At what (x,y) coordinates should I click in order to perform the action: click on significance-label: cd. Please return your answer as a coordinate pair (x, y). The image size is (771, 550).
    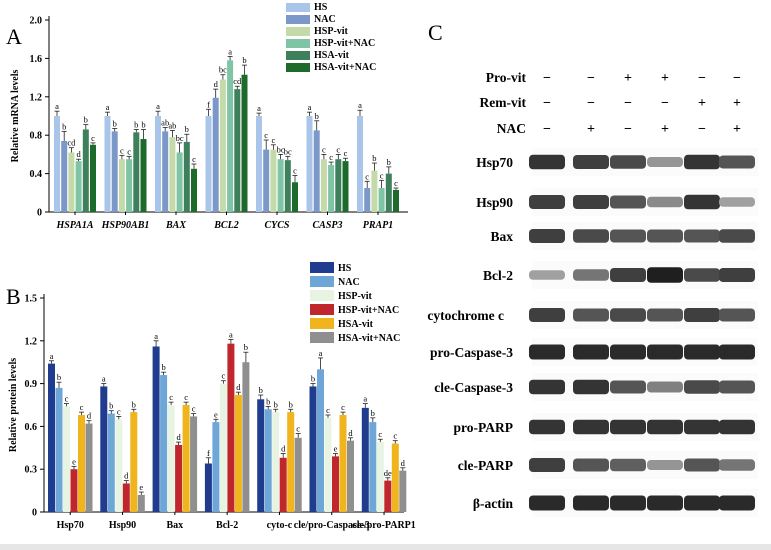
    Looking at the image, I should click on (237, 81).